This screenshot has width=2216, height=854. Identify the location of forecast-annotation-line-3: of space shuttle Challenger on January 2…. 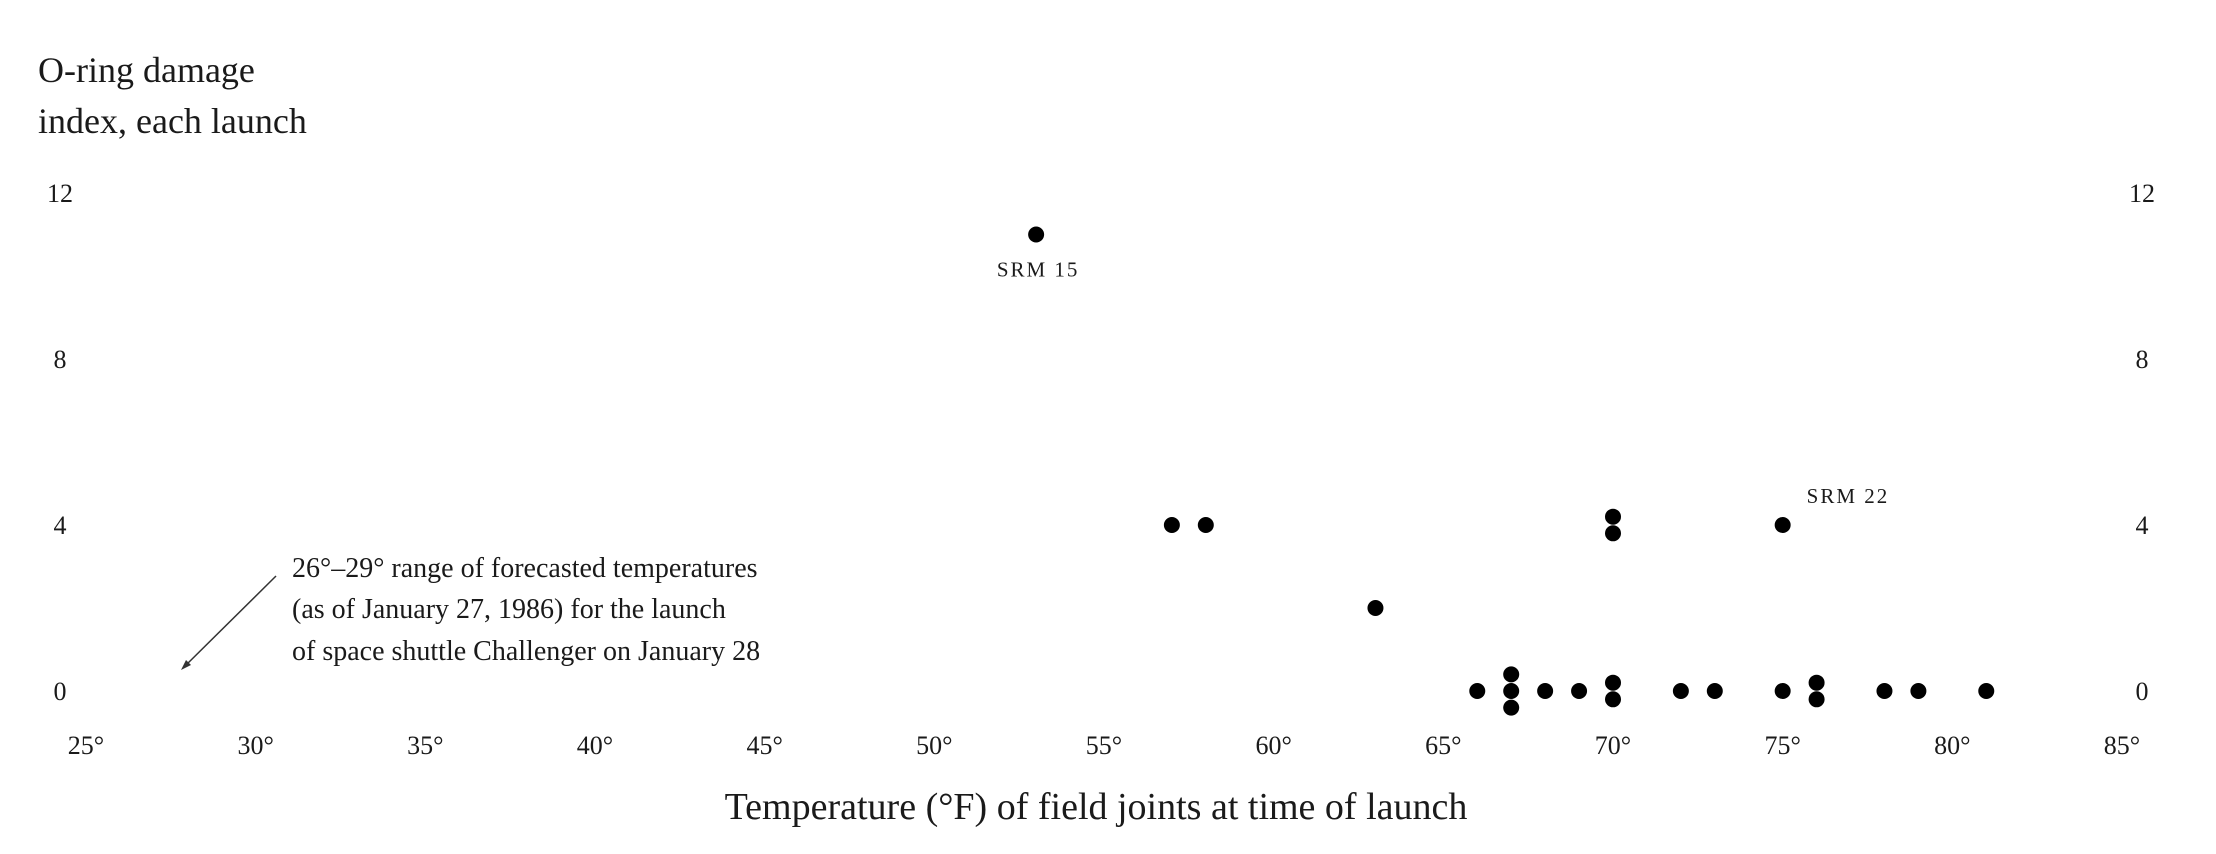
(526, 651).